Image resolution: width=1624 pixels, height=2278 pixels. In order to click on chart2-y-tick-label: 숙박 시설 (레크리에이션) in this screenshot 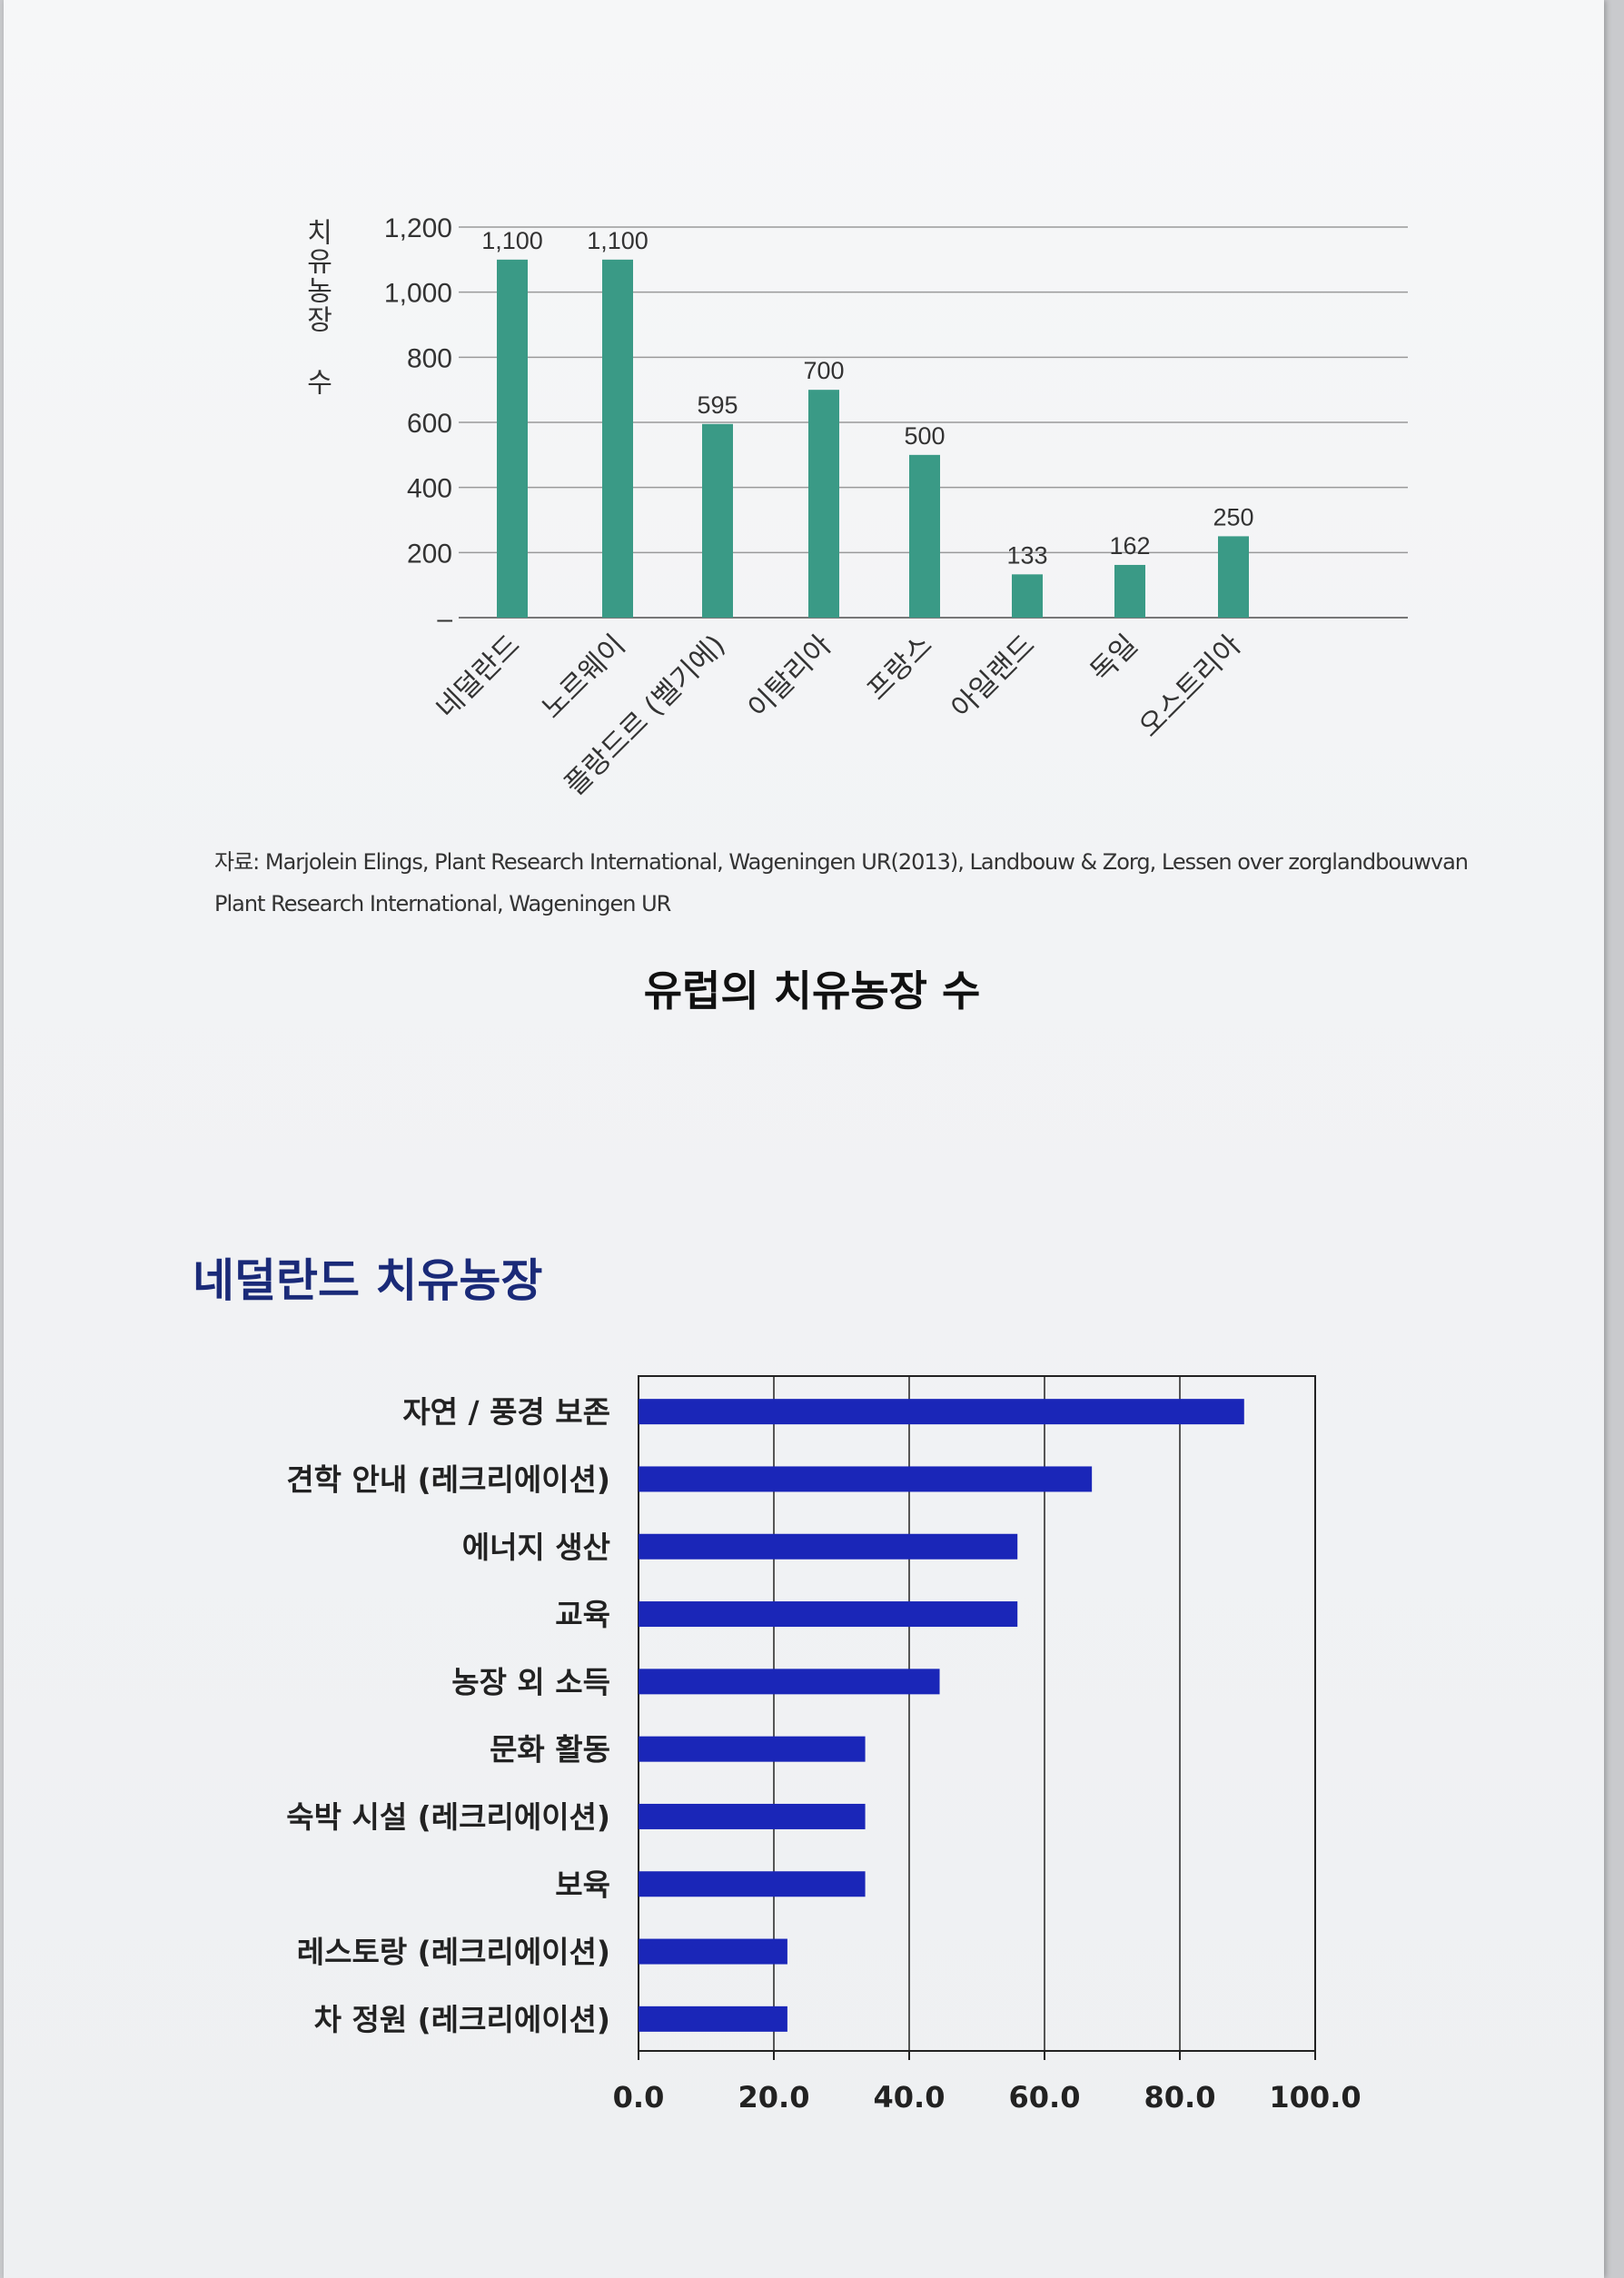, I will do `click(448, 1817)`.